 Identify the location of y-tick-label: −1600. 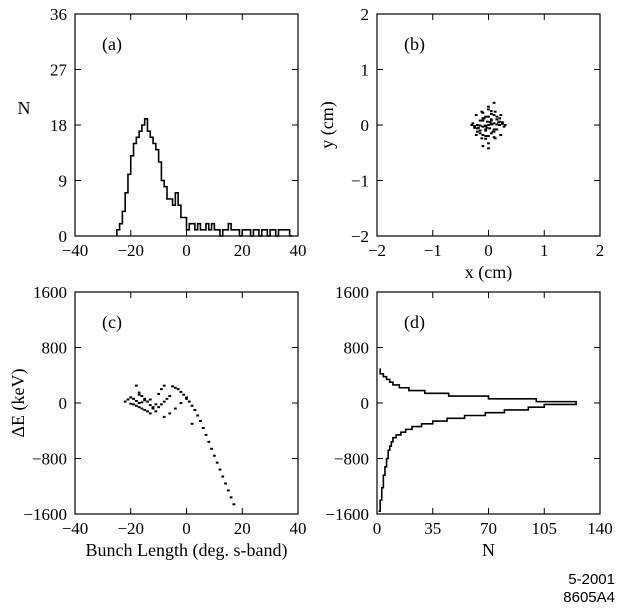
(347, 514).